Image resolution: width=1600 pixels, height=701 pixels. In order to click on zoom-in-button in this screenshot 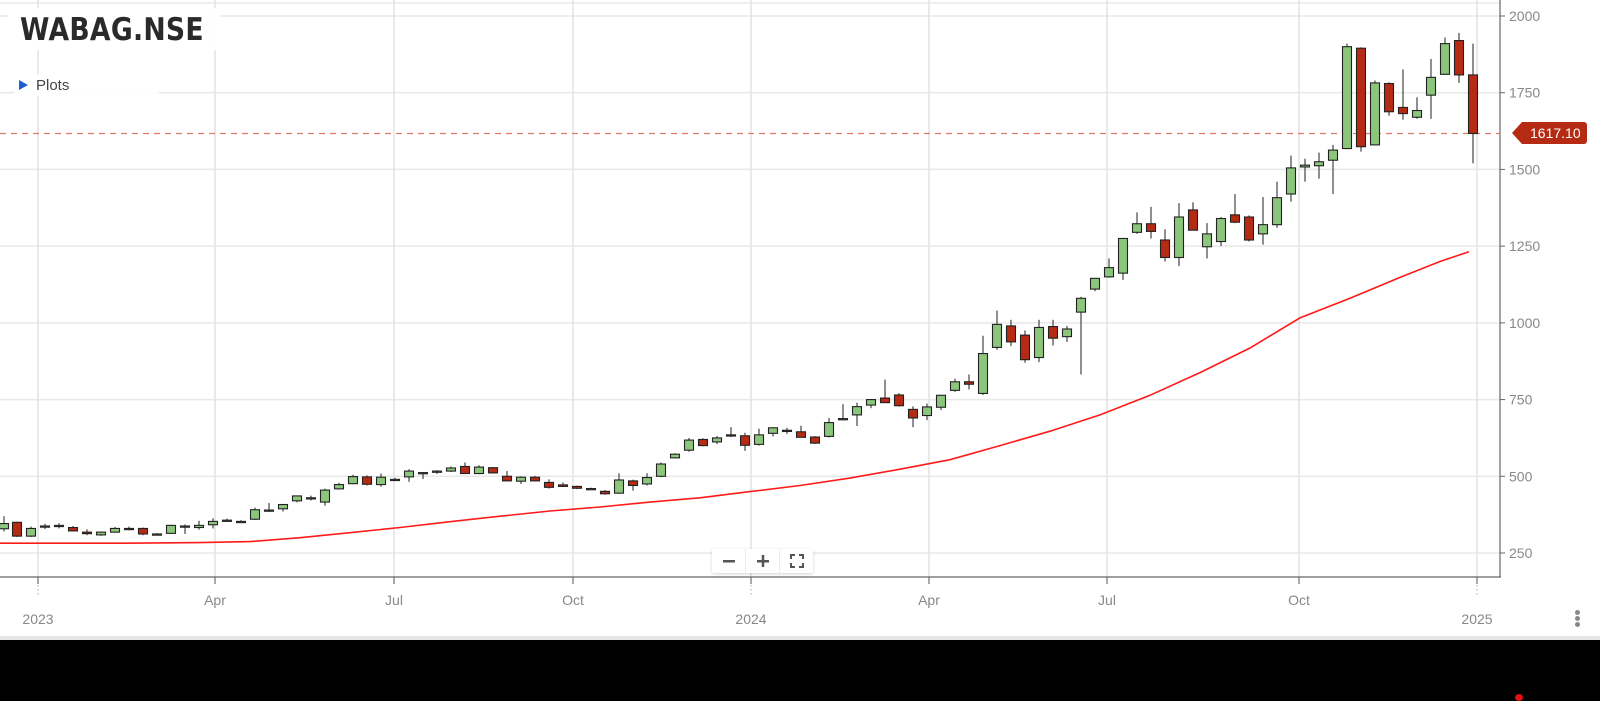, I will do `click(763, 561)`.